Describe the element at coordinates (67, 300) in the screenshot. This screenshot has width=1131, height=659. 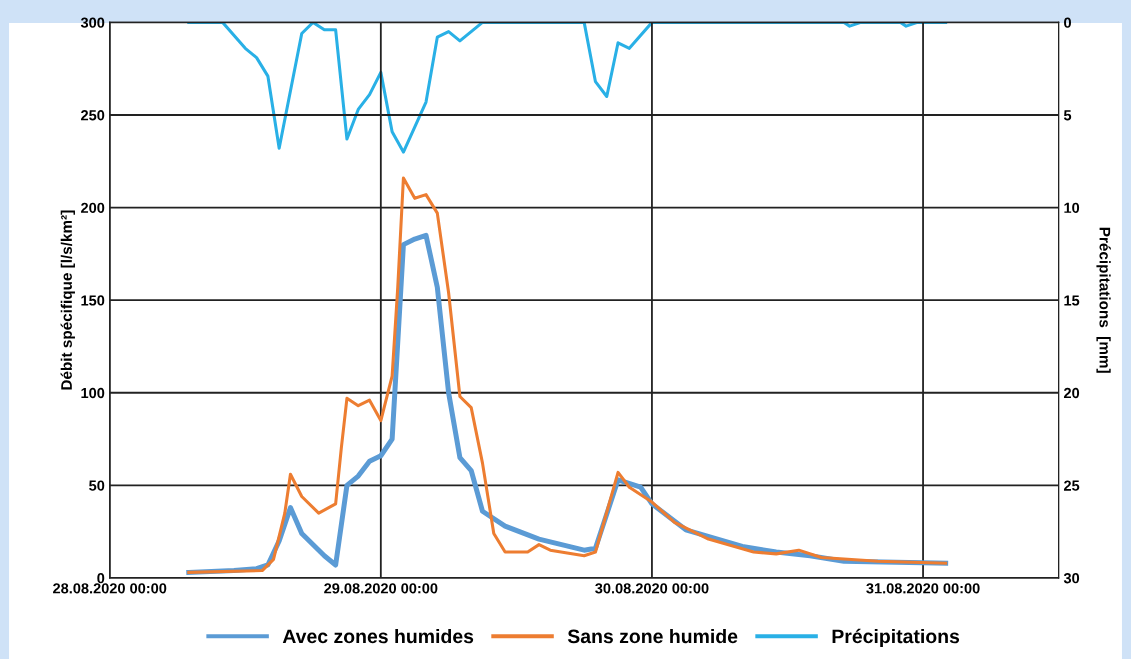
I see `y-axis-title: Débit spécifique [l/s/km²]` at that location.